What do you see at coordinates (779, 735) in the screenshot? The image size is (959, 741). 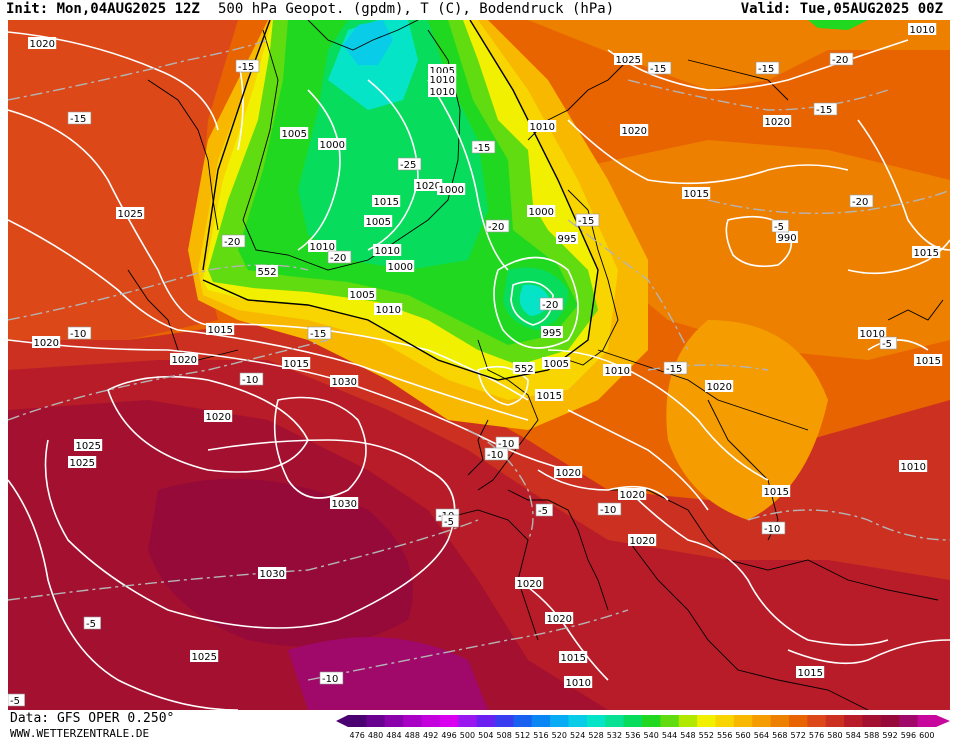 I see `scale-tick-label: 568` at bounding box center [779, 735].